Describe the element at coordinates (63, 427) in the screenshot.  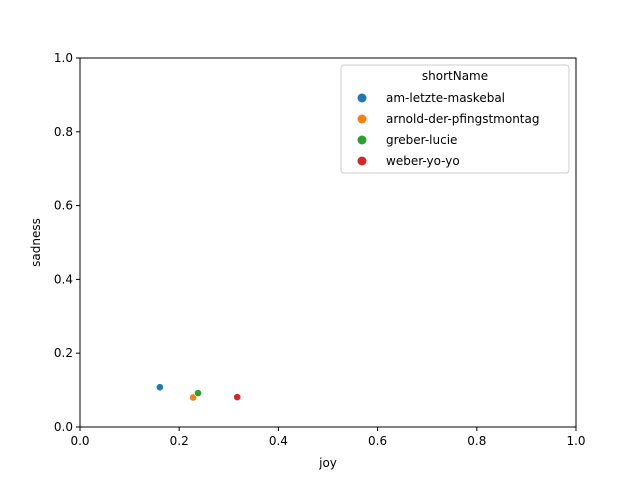
I see `y-tick-label: 0.0` at that location.